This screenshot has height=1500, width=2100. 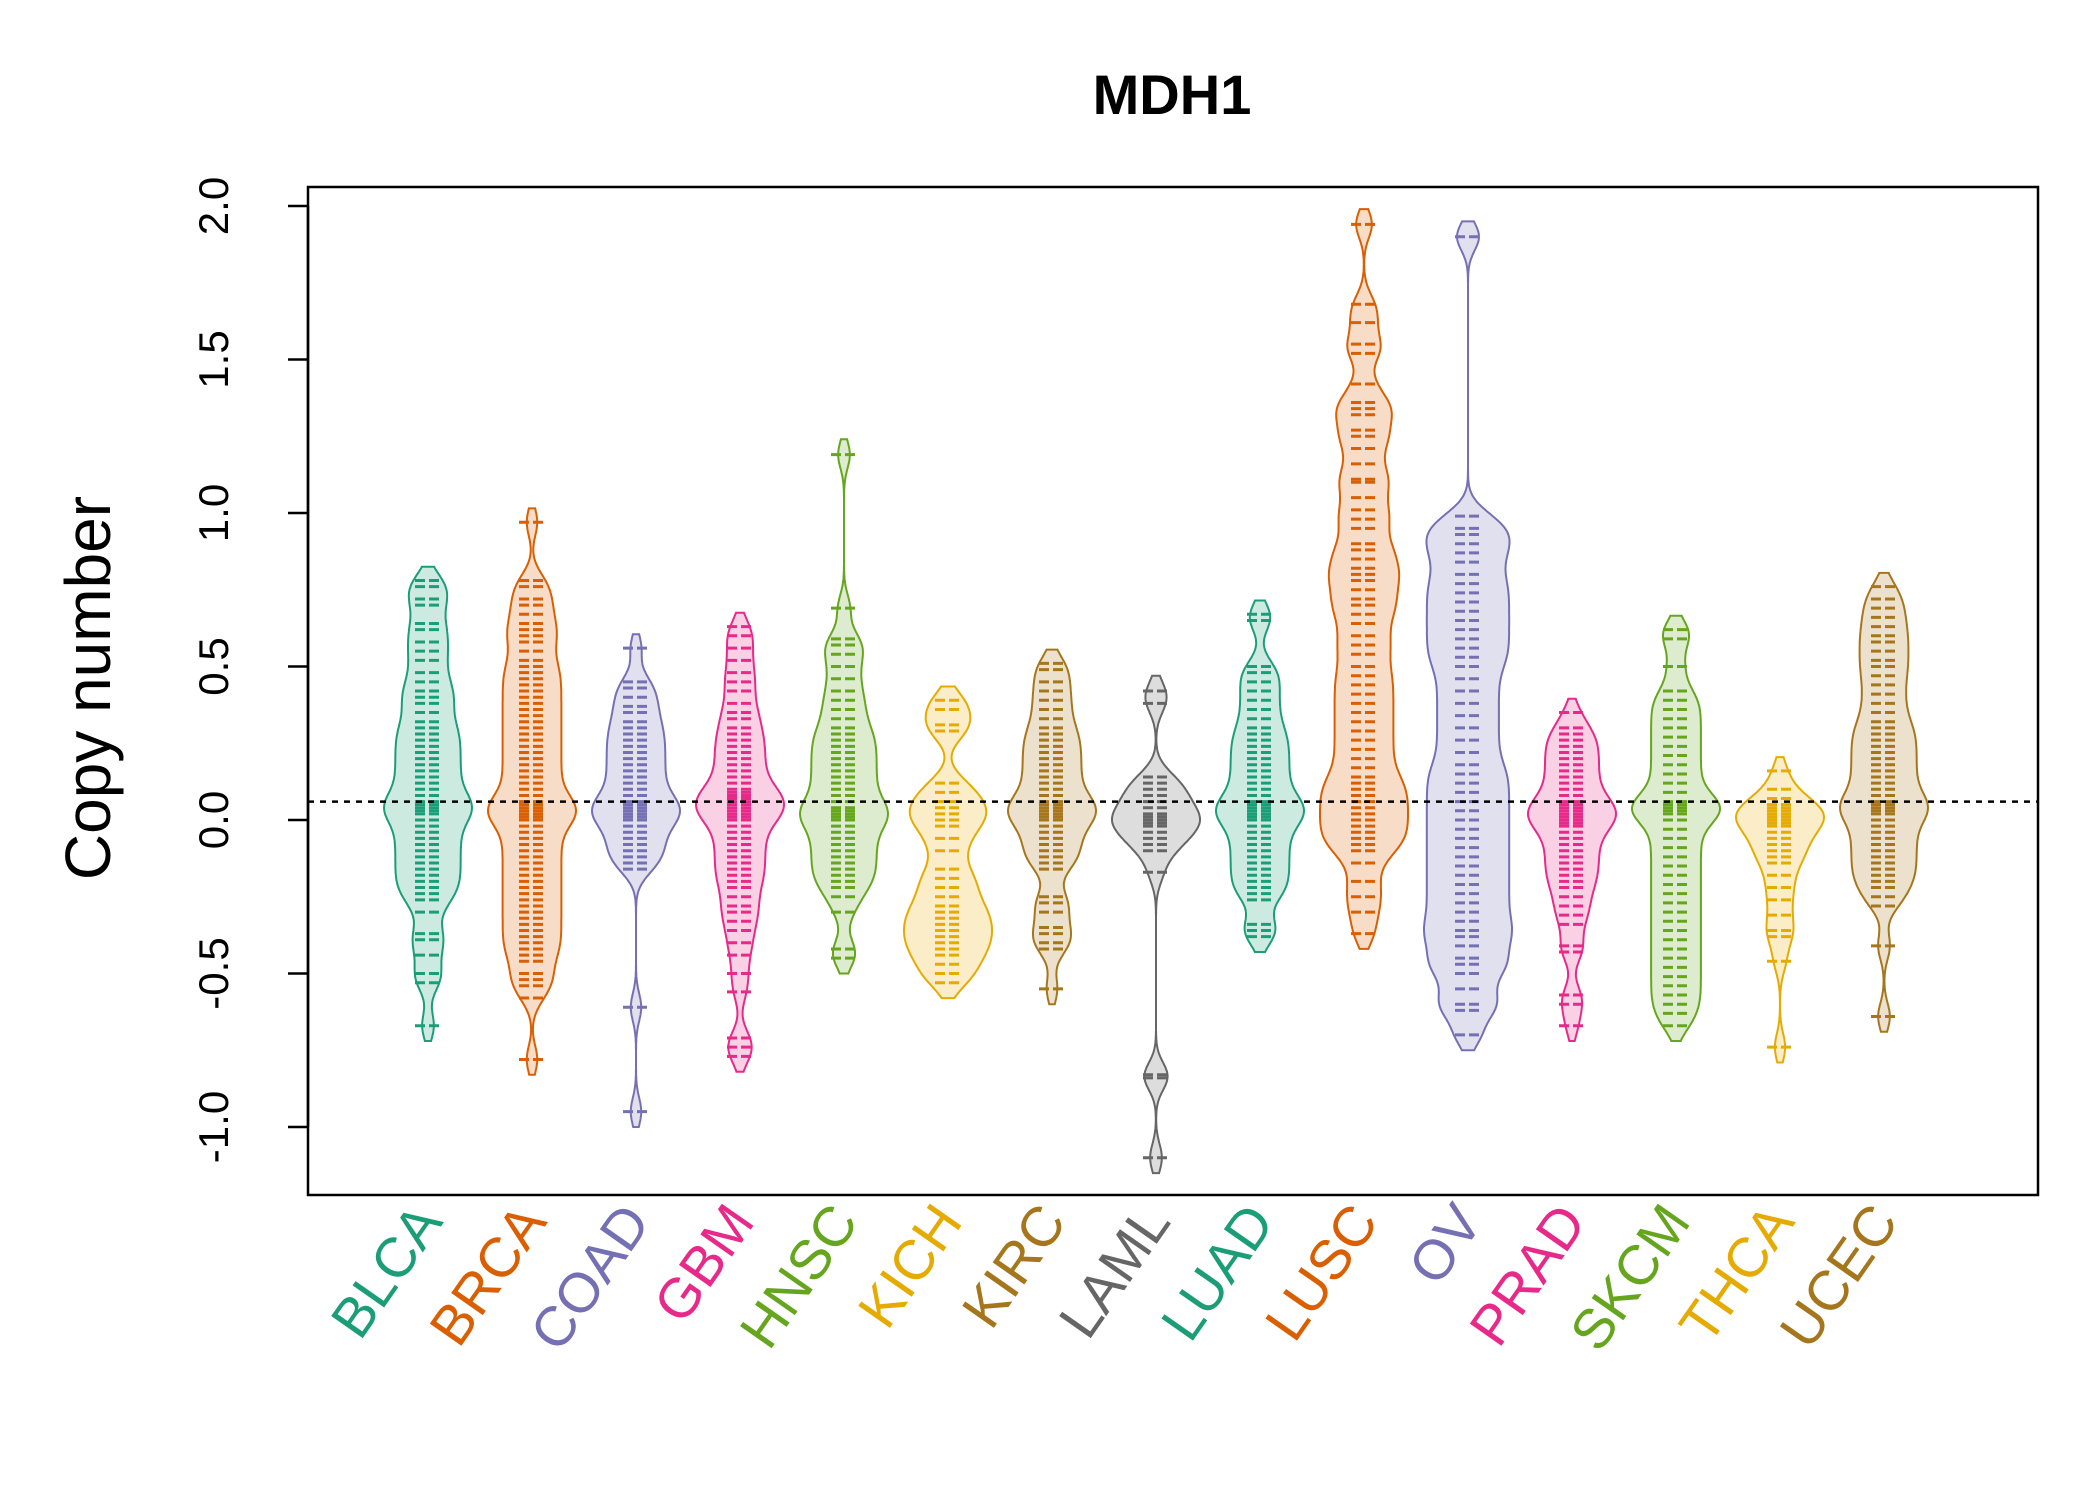 I want to click on y-axis: -1.0 -0.5 0.0 0.5 1.0 1.5 2.0, so click(x=250, y=670).